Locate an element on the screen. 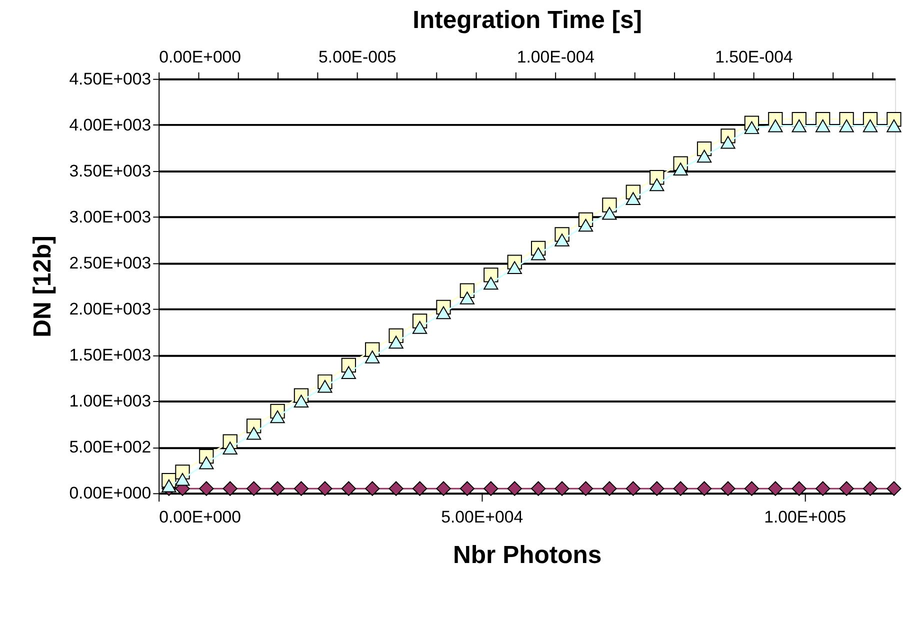  x2-axis-title: Integration Time [s] is located at coordinates (527, 20).